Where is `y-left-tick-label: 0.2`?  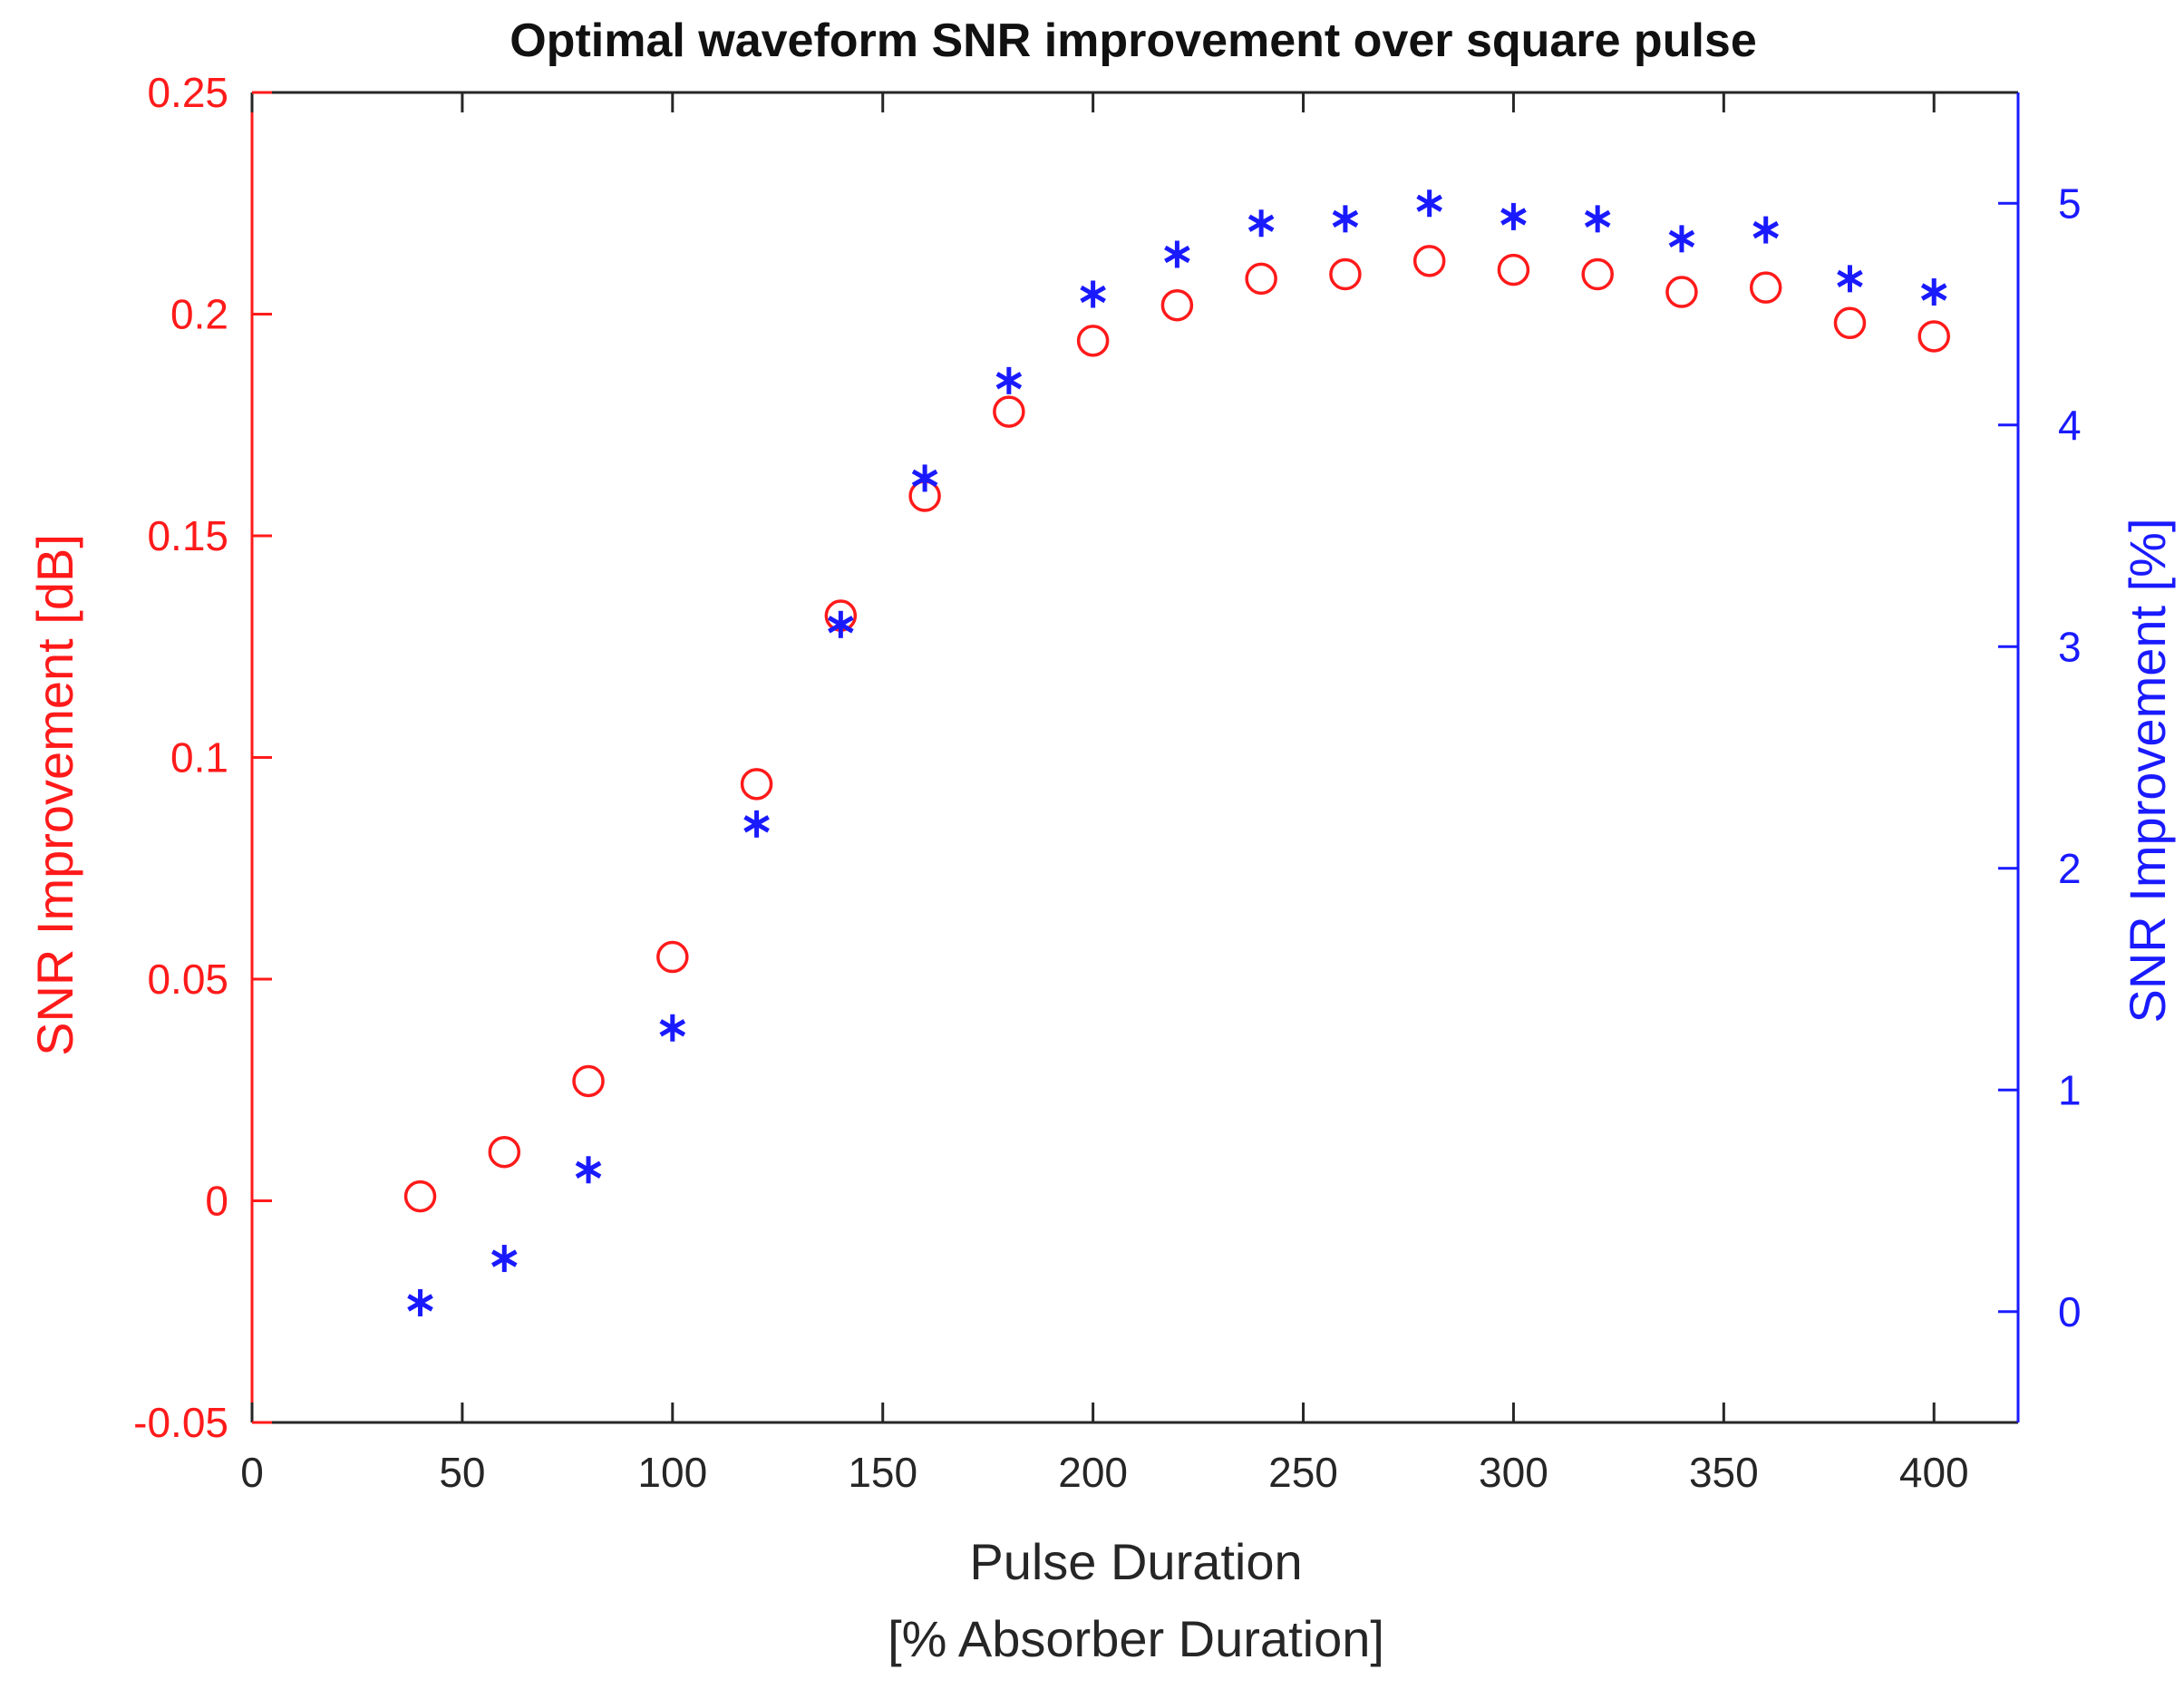 y-left-tick-label: 0.2 is located at coordinates (199, 314).